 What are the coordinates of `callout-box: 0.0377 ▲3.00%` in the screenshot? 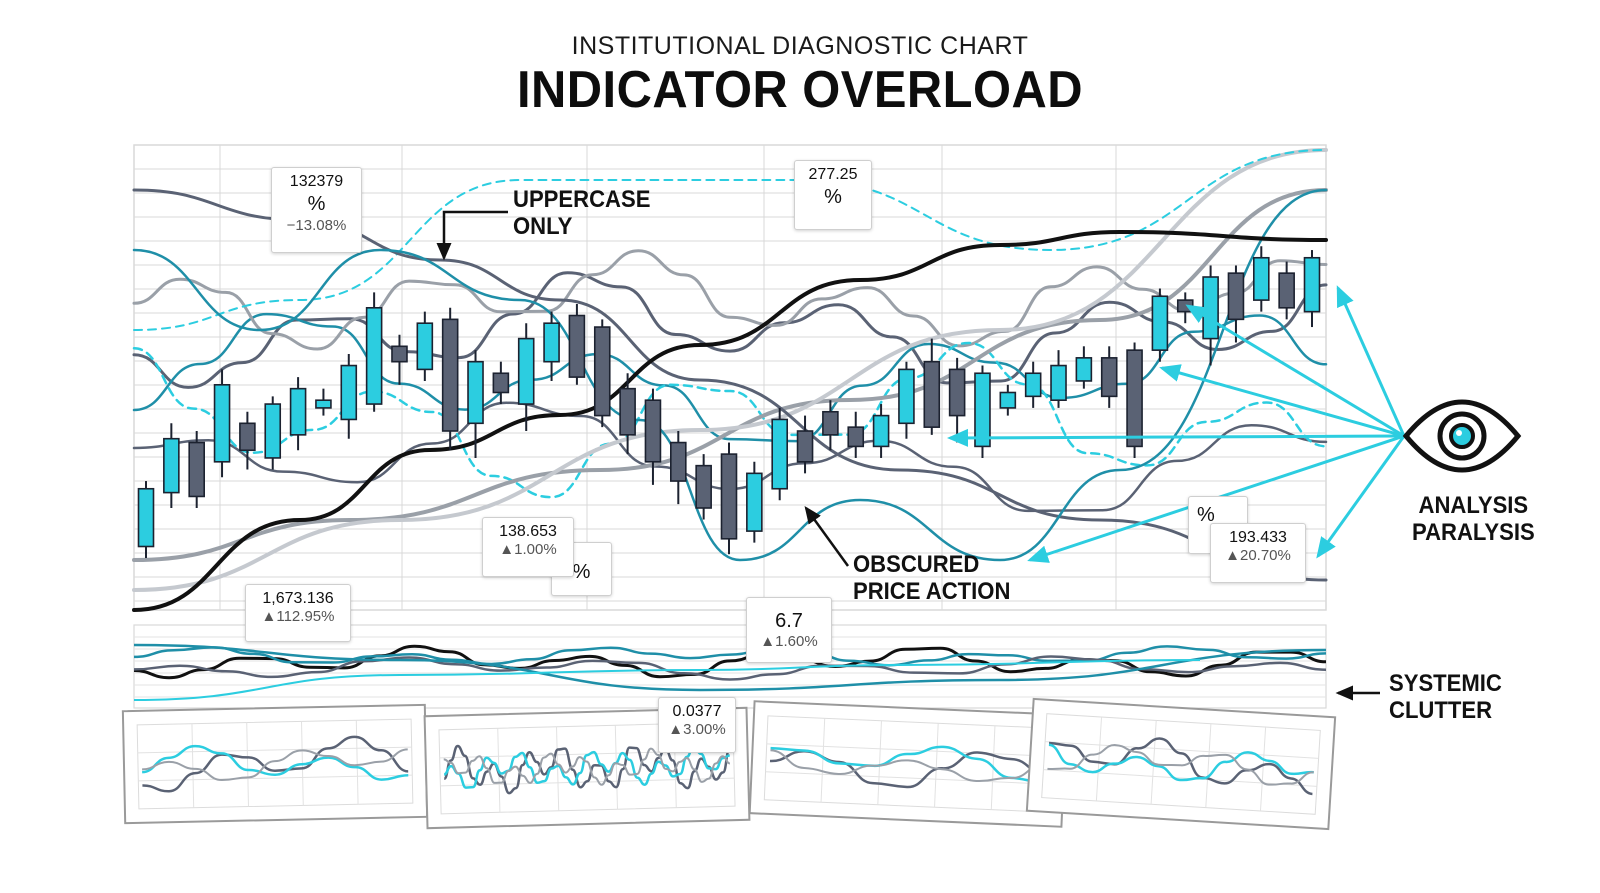 It's located at (697, 725).